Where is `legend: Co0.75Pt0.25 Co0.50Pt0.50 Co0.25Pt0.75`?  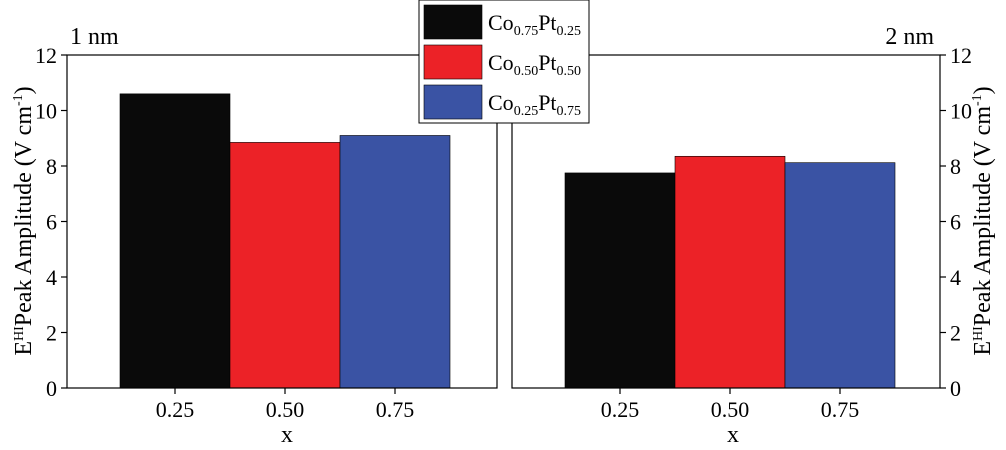 legend: Co0.75Pt0.25 Co0.50Pt0.50 Co0.25Pt0.75 is located at coordinates (504, 62).